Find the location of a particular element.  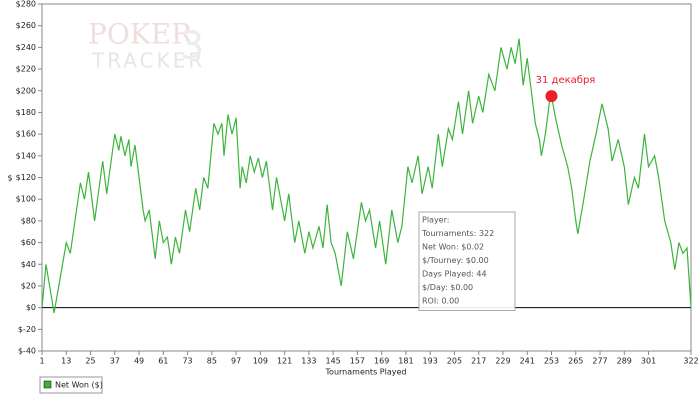

y-tick-label: $60 is located at coordinates (28, 242).